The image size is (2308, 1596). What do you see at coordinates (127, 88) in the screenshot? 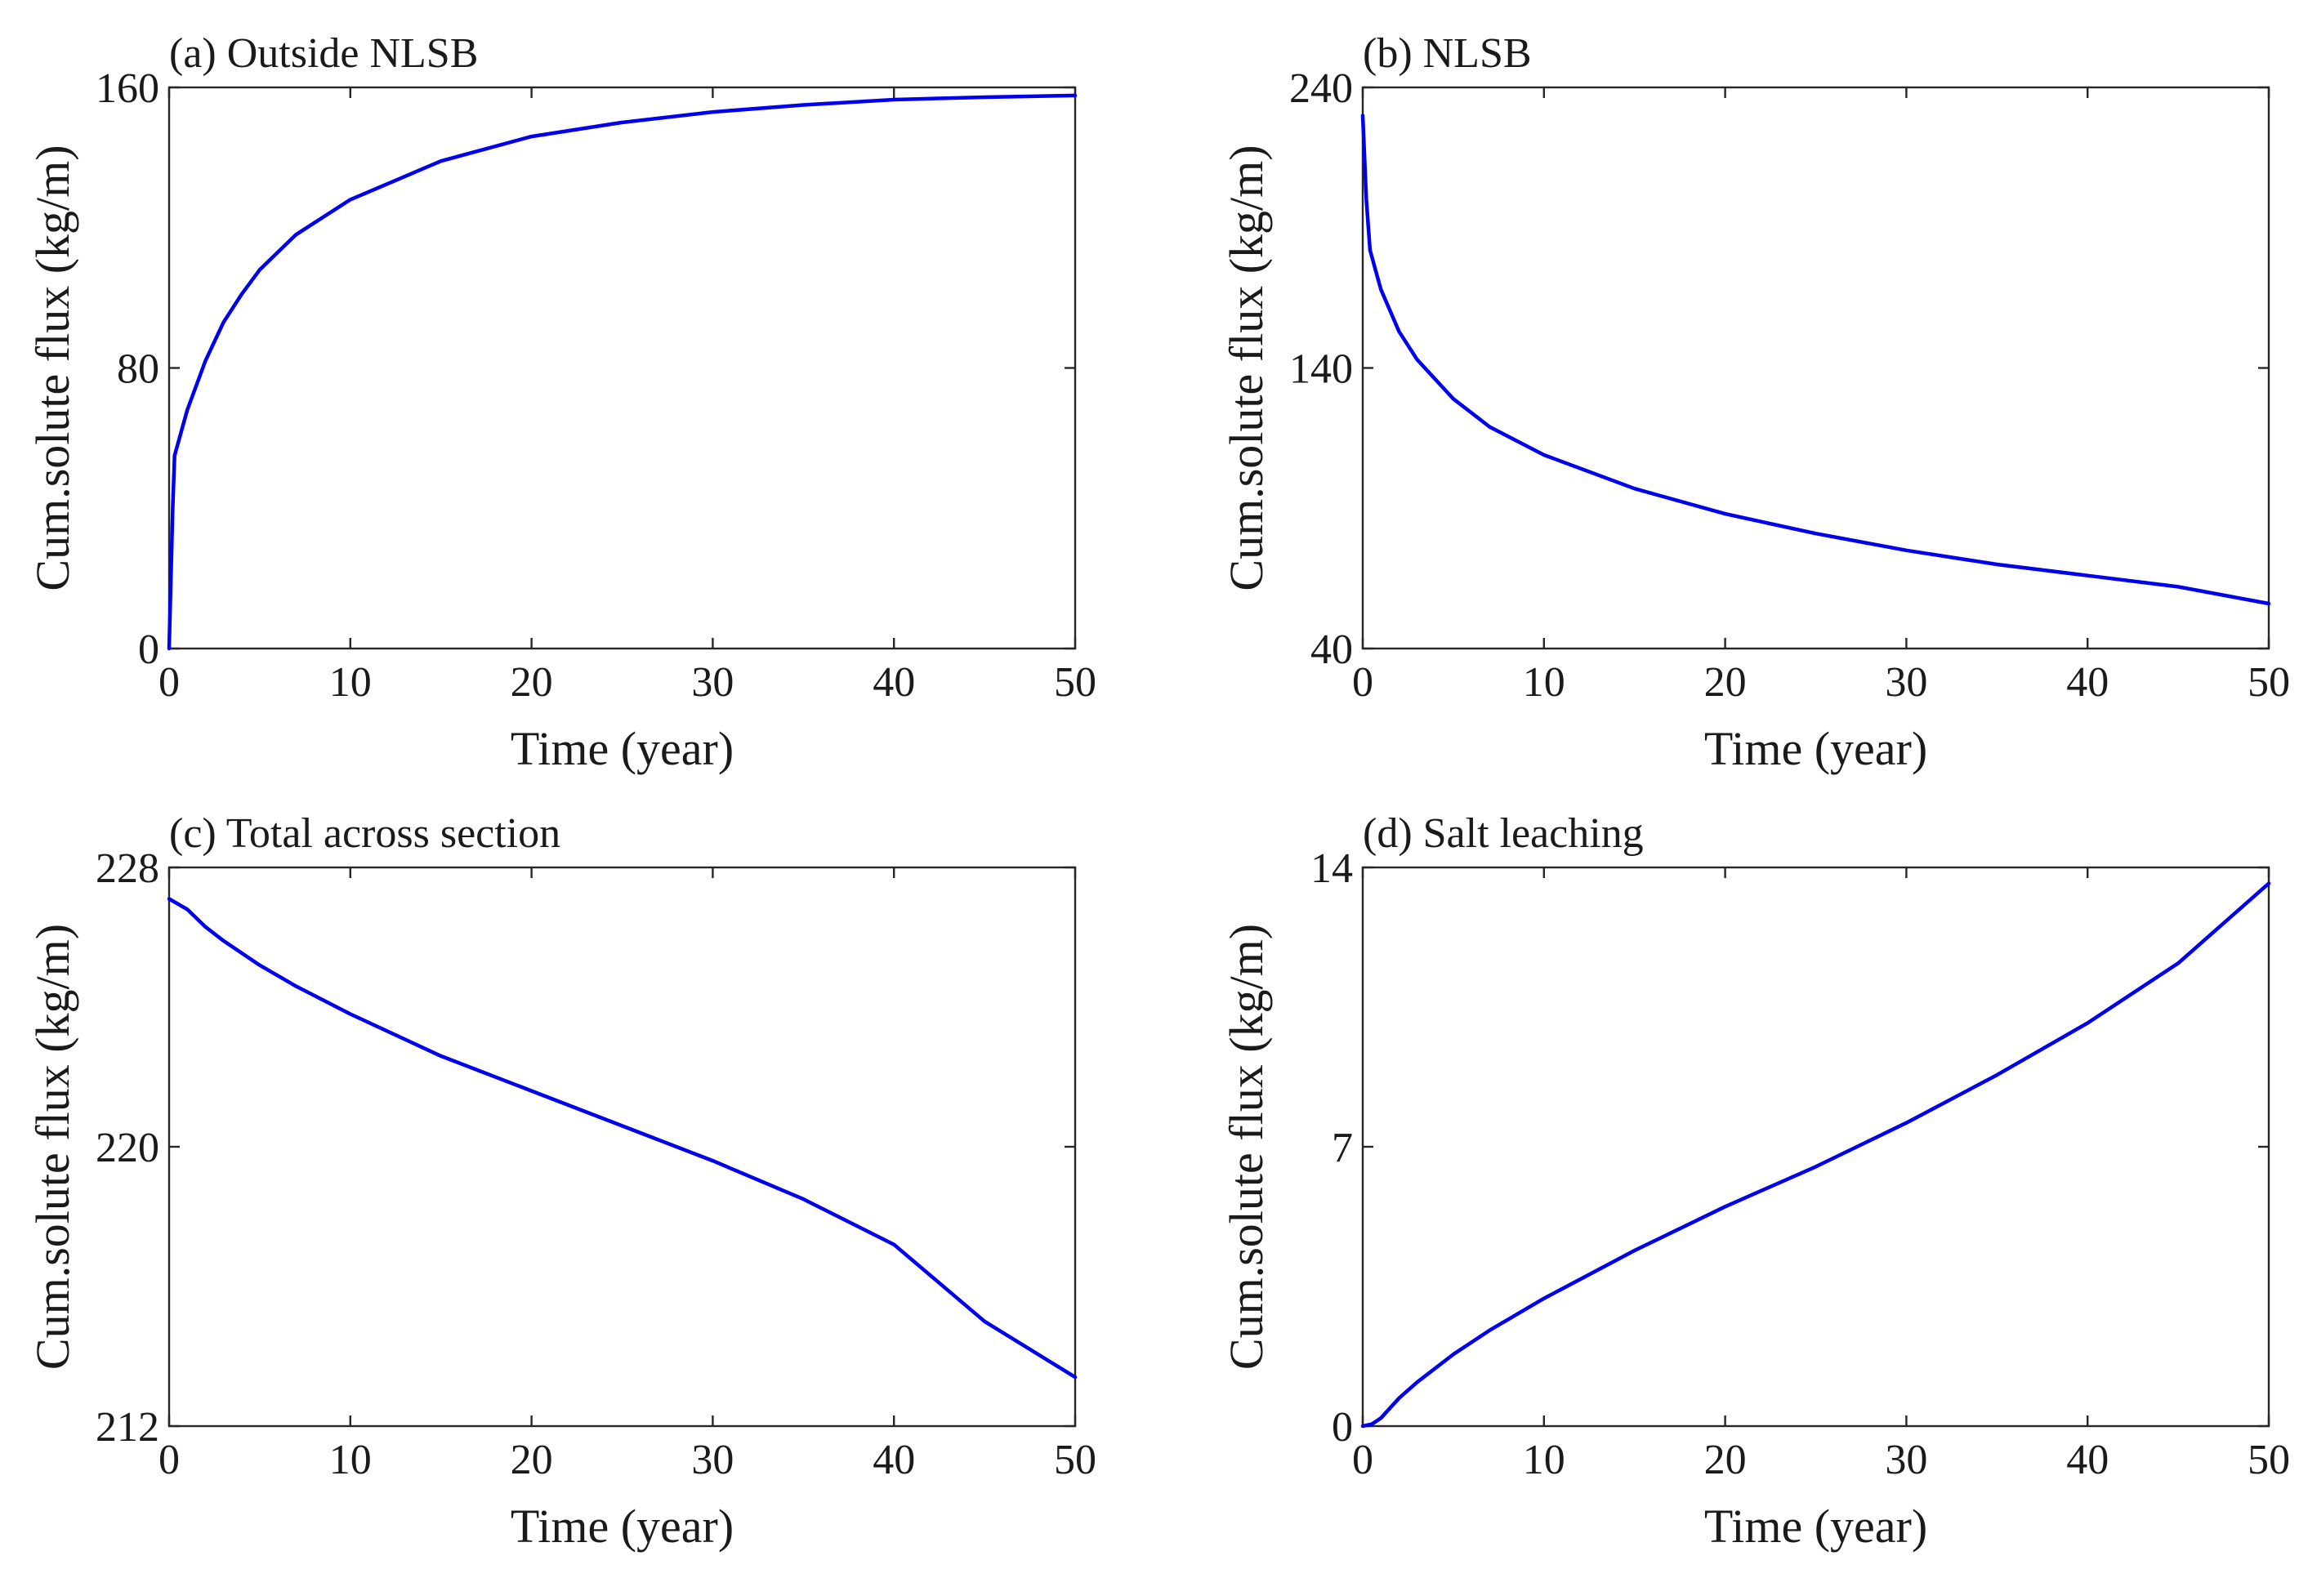
I see `y-tick-label: 160` at bounding box center [127, 88].